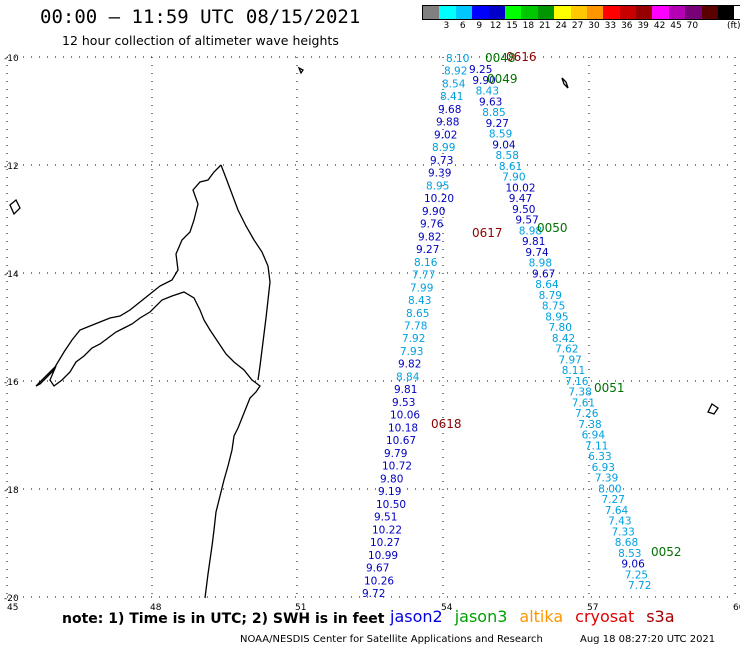 This screenshot has width=740, height=650. I want to click on track-b-value: 9.27, so click(497, 124).